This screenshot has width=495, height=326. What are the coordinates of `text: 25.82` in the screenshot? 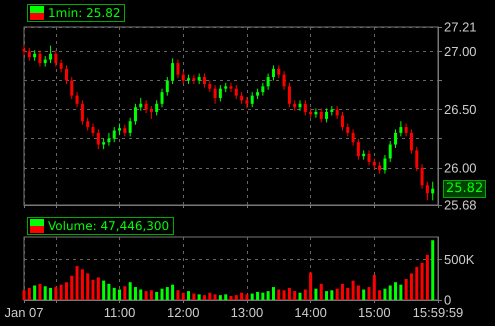 It's located at (464, 189).